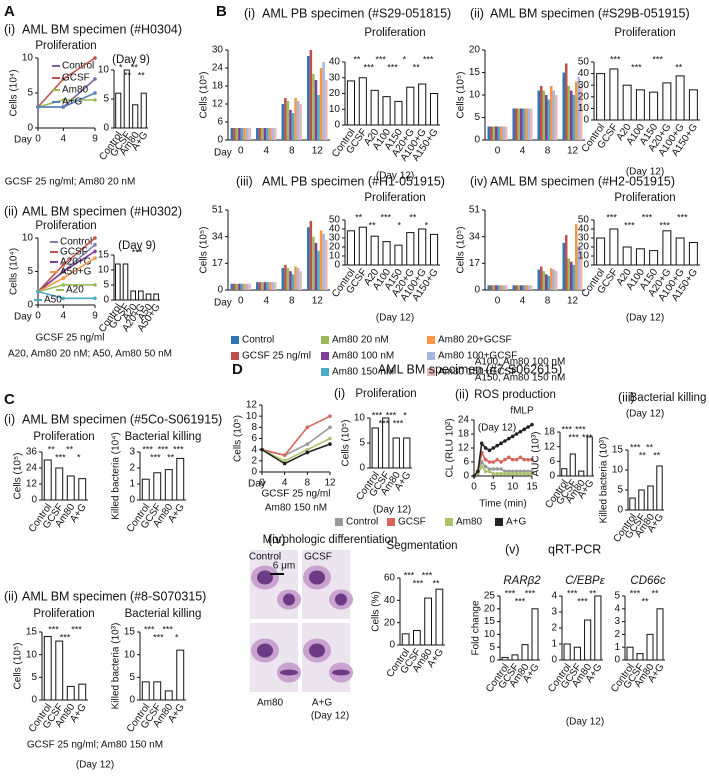  Describe the element at coordinates (522, 411) in the screenshot. I see `chart-subtitle: fMLP` at that location.